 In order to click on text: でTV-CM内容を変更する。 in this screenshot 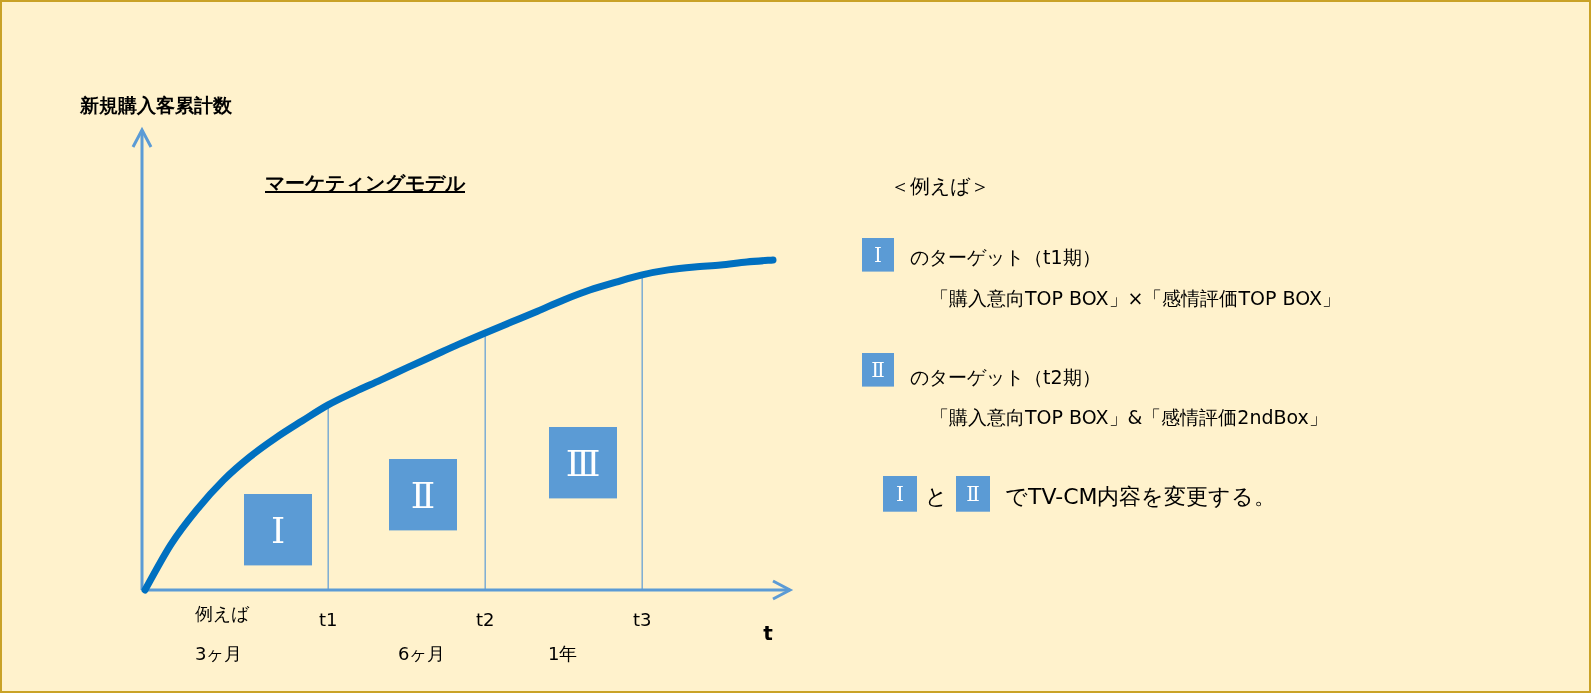, I will do `click(1141, 496)`.